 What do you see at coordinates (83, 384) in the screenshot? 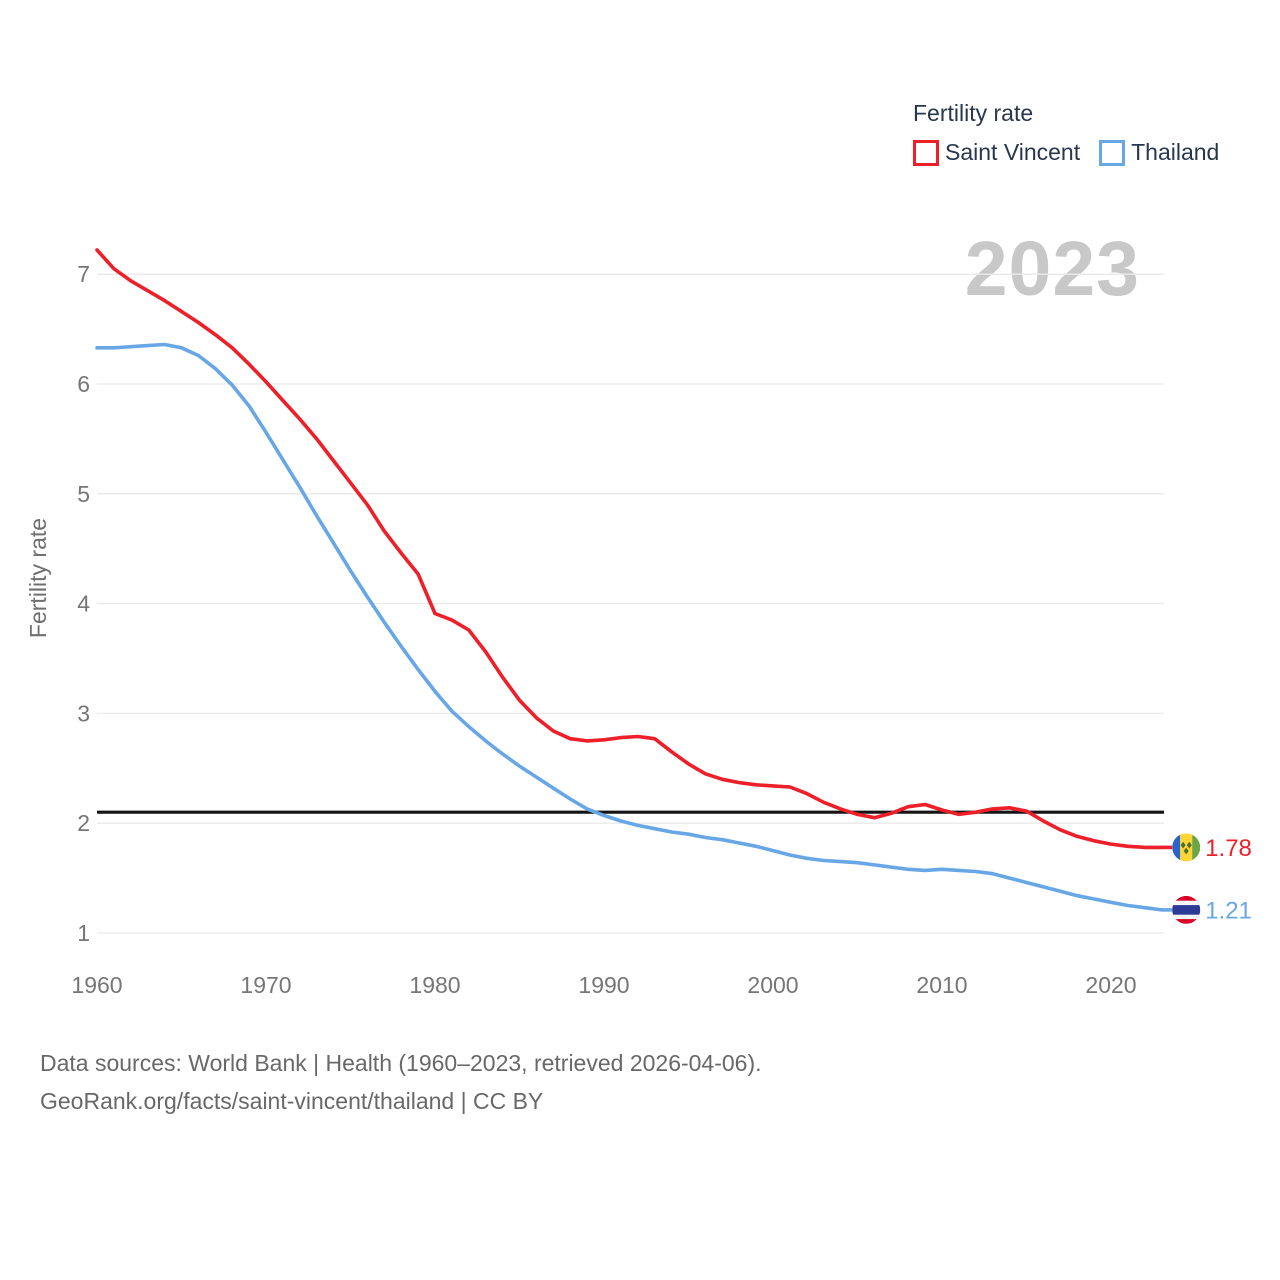
I see `y-tick-6: 6` at bounding box center [83, 384].